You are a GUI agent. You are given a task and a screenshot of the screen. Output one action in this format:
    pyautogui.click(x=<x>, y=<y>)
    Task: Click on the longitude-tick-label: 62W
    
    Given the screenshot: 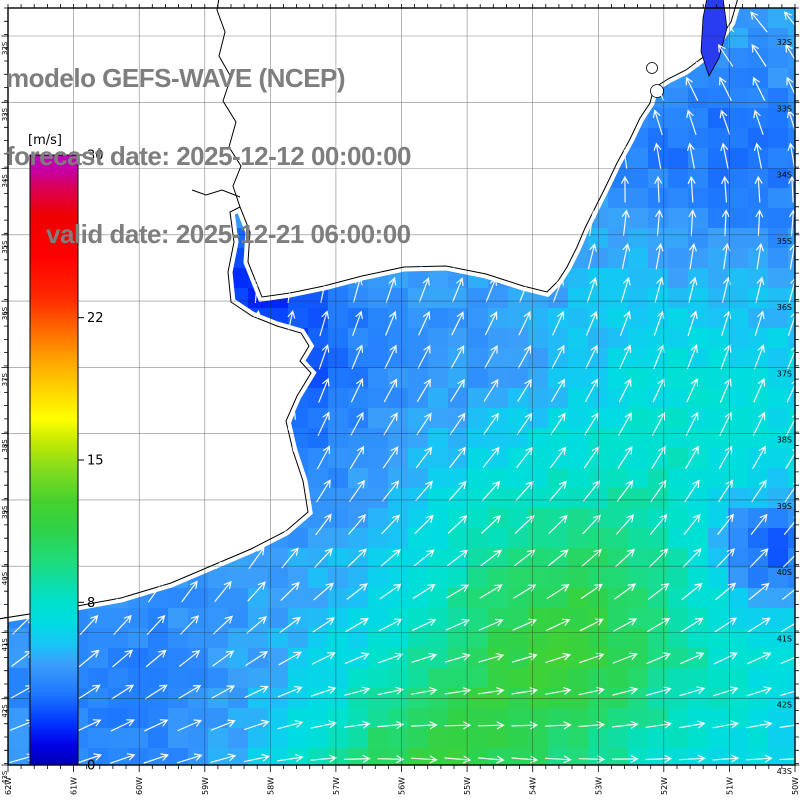 What is the action you would take?
    pyautogui.click(x=8, y=786)
    